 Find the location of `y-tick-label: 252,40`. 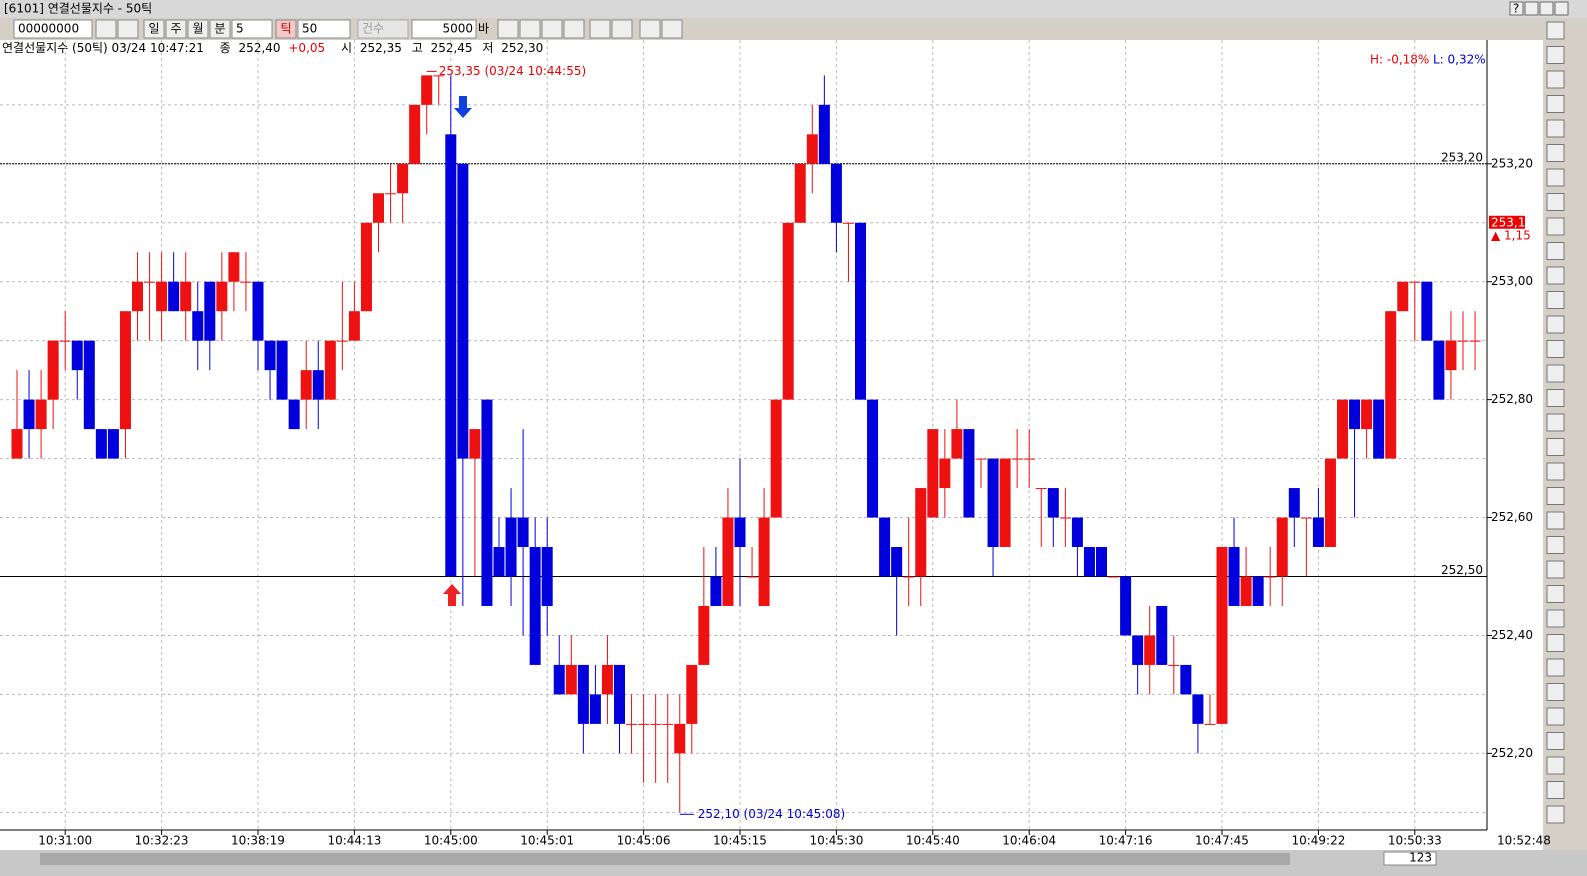

y-tick-label: 252,40 is located at coordinates (1512, 635).